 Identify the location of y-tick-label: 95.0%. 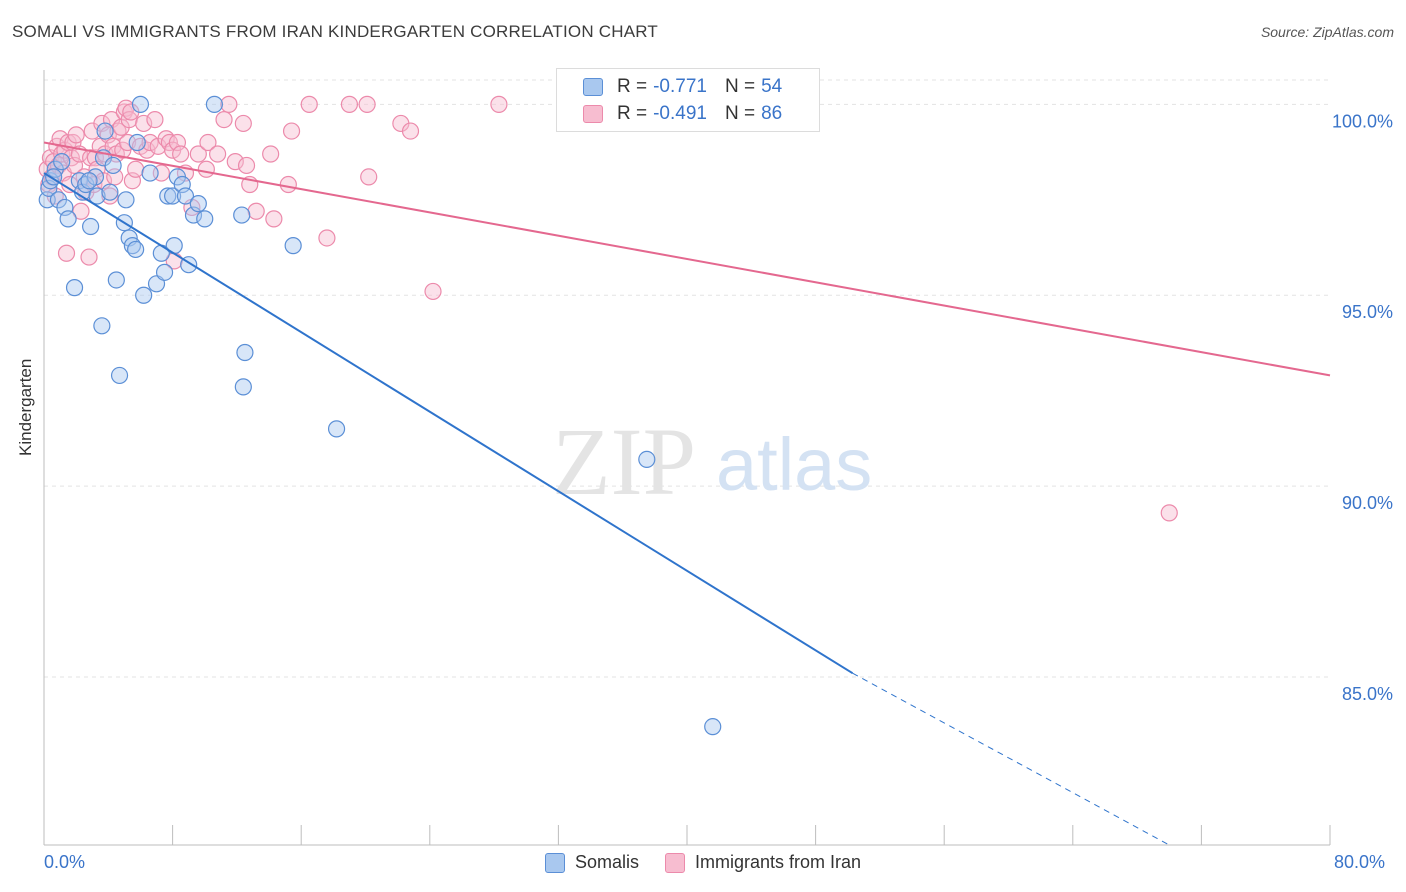
(1367, 312).